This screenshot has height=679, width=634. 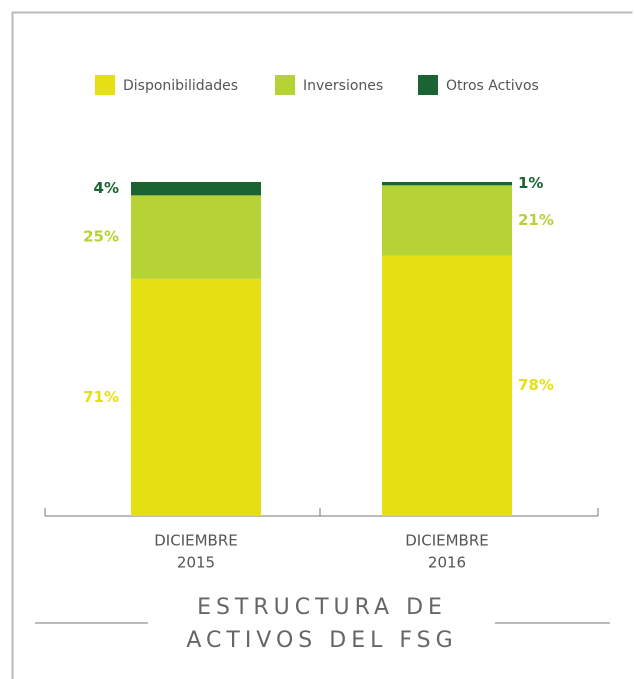 What do you see at coordinates (321, 512) in the screenshot?
I see `x-axis` at bounding box center [321, 512].